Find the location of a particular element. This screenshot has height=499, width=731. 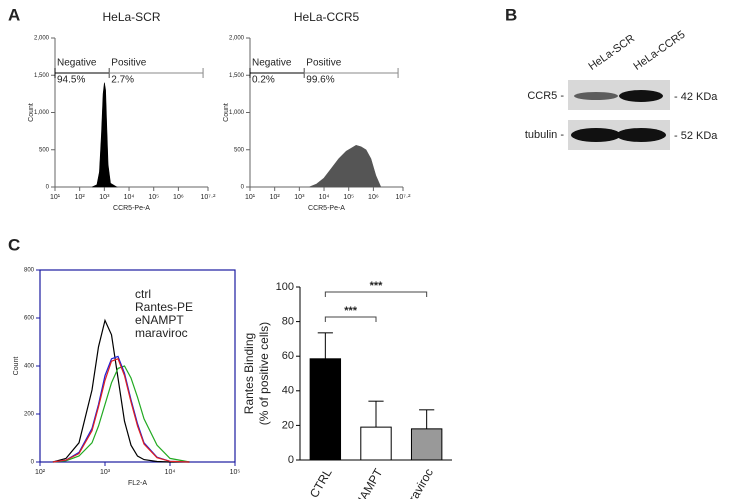

gate-value: 99.6% is located at coordinates (320, 80).